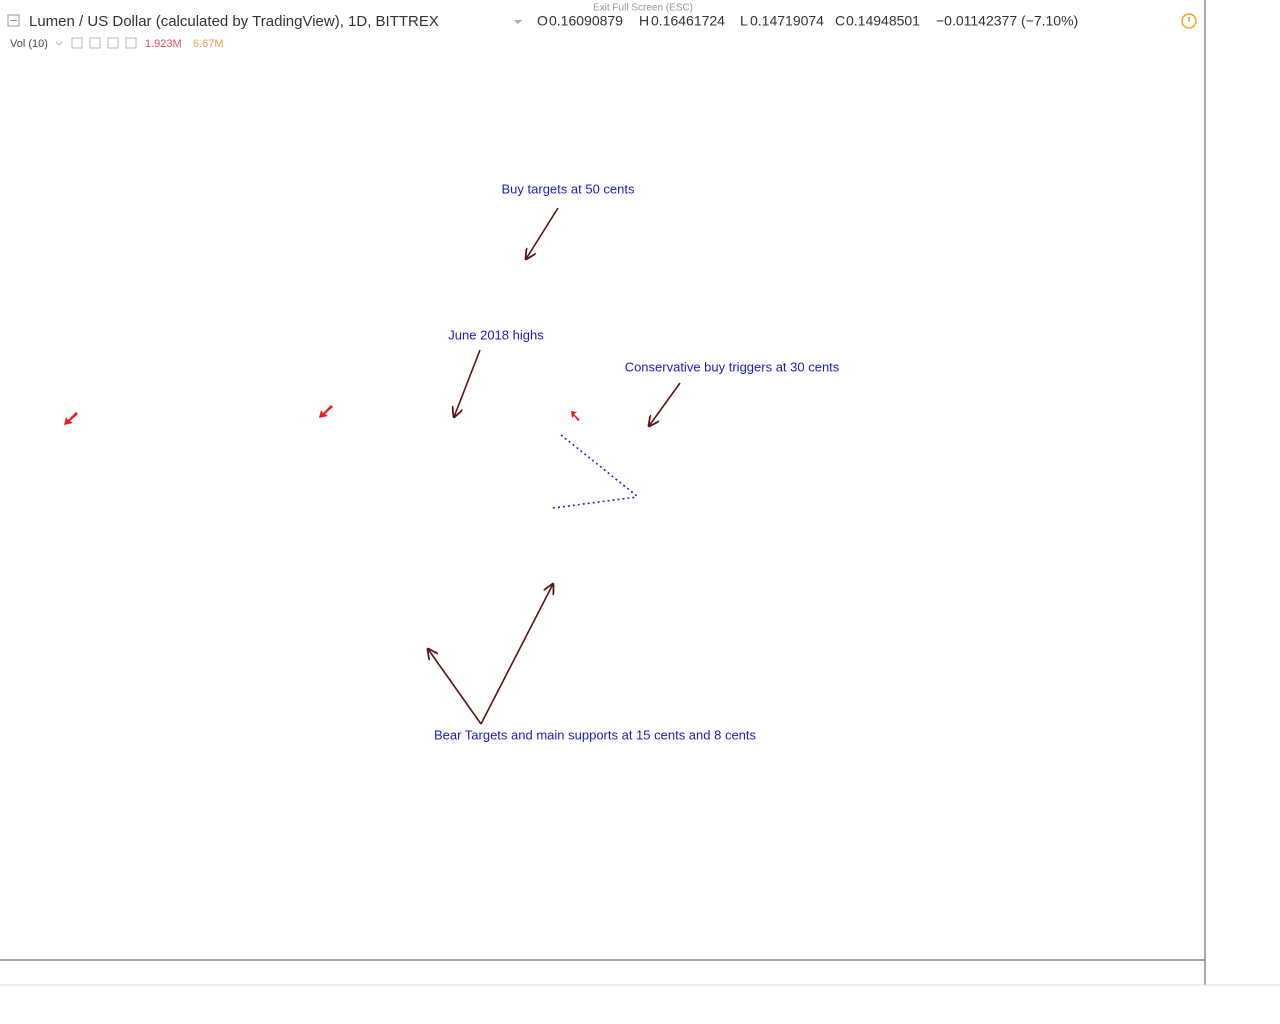 This screenshot has height=1024, width=1280. What do you see at coordinates (644, 21) in the screenshot?
I see `ohlc-label: H` at bounding box center [644, 21].